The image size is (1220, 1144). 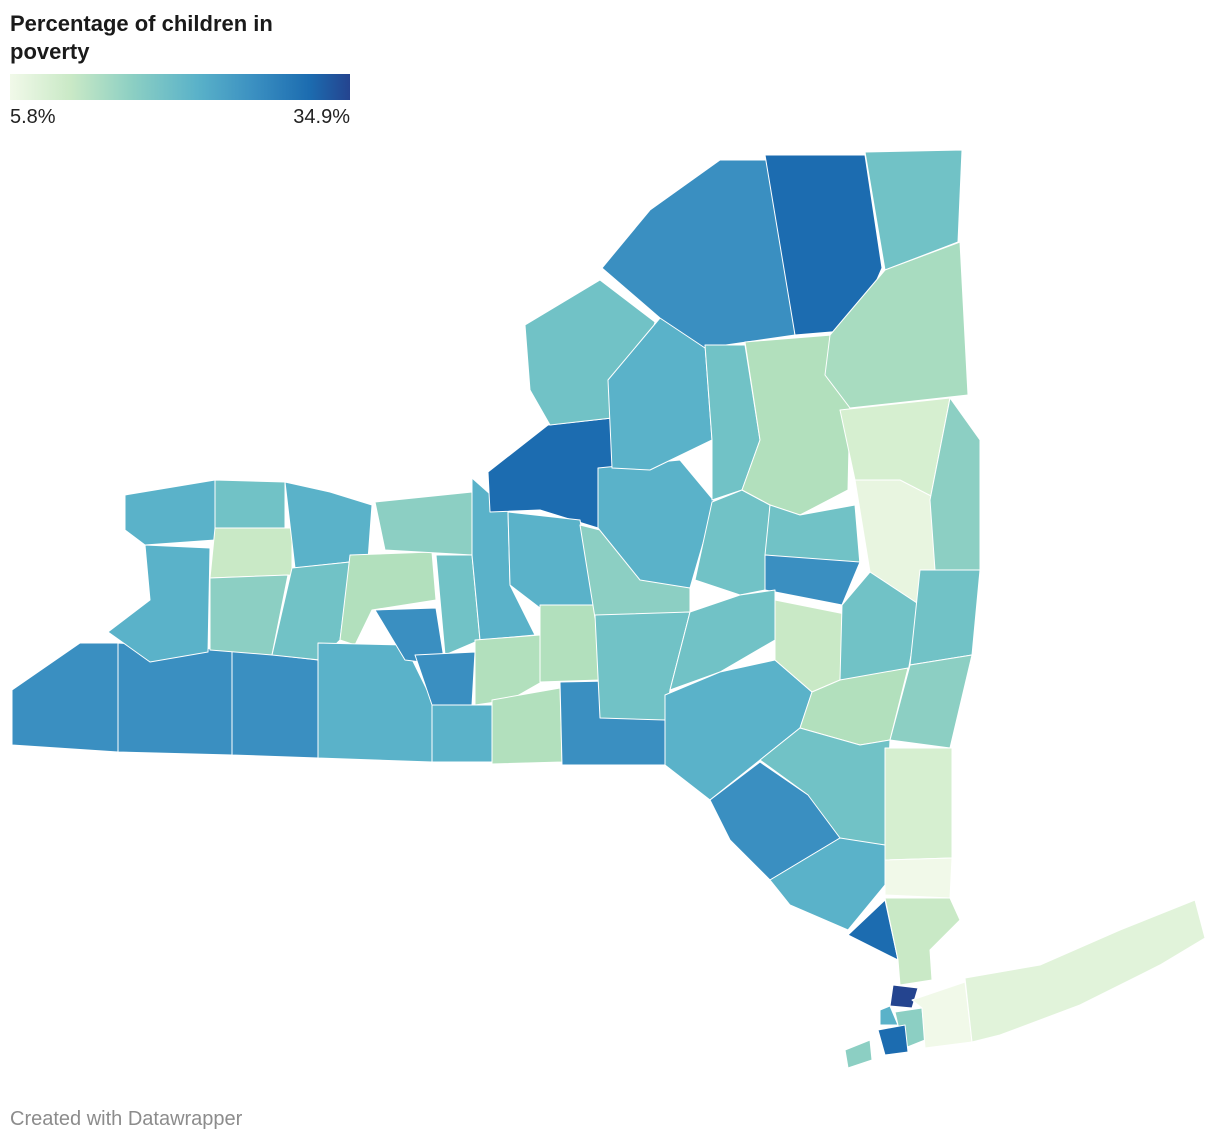 What do you see at coordinates (141, 37) in the screenshot?
I see `map-title: Percentage of children in poverty` at bounding box center [141, 37].